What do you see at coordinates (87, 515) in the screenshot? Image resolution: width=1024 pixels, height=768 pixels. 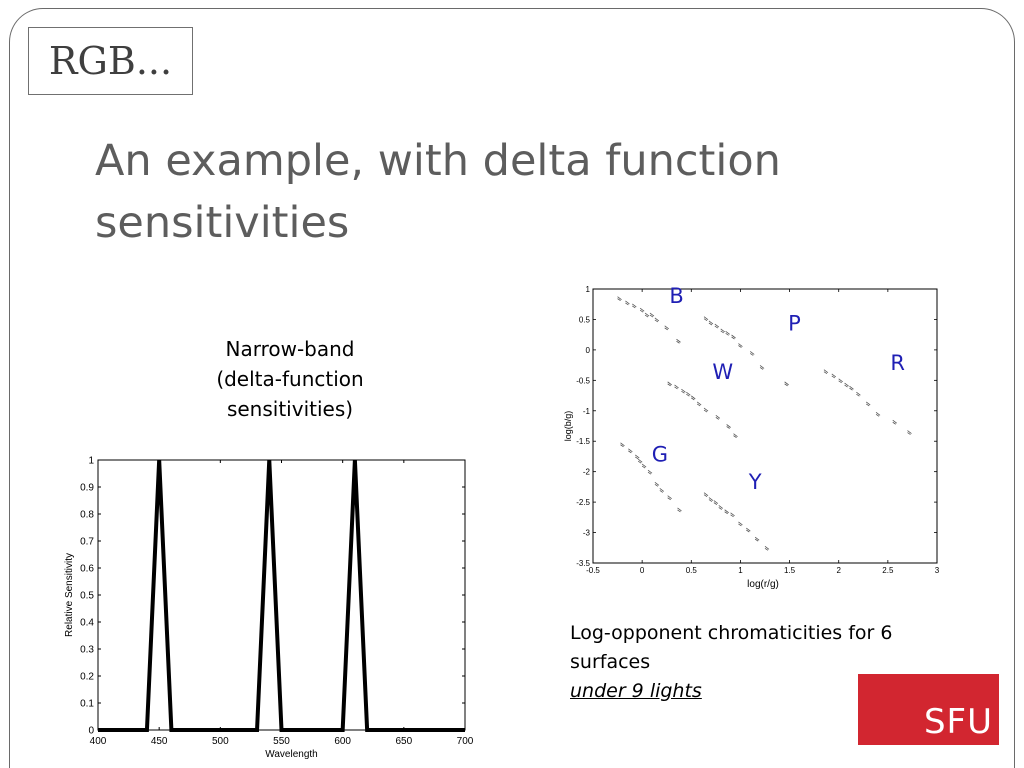 I see `sensitivity-y-tick-label: 0.8` at bounding box center [87, 515].